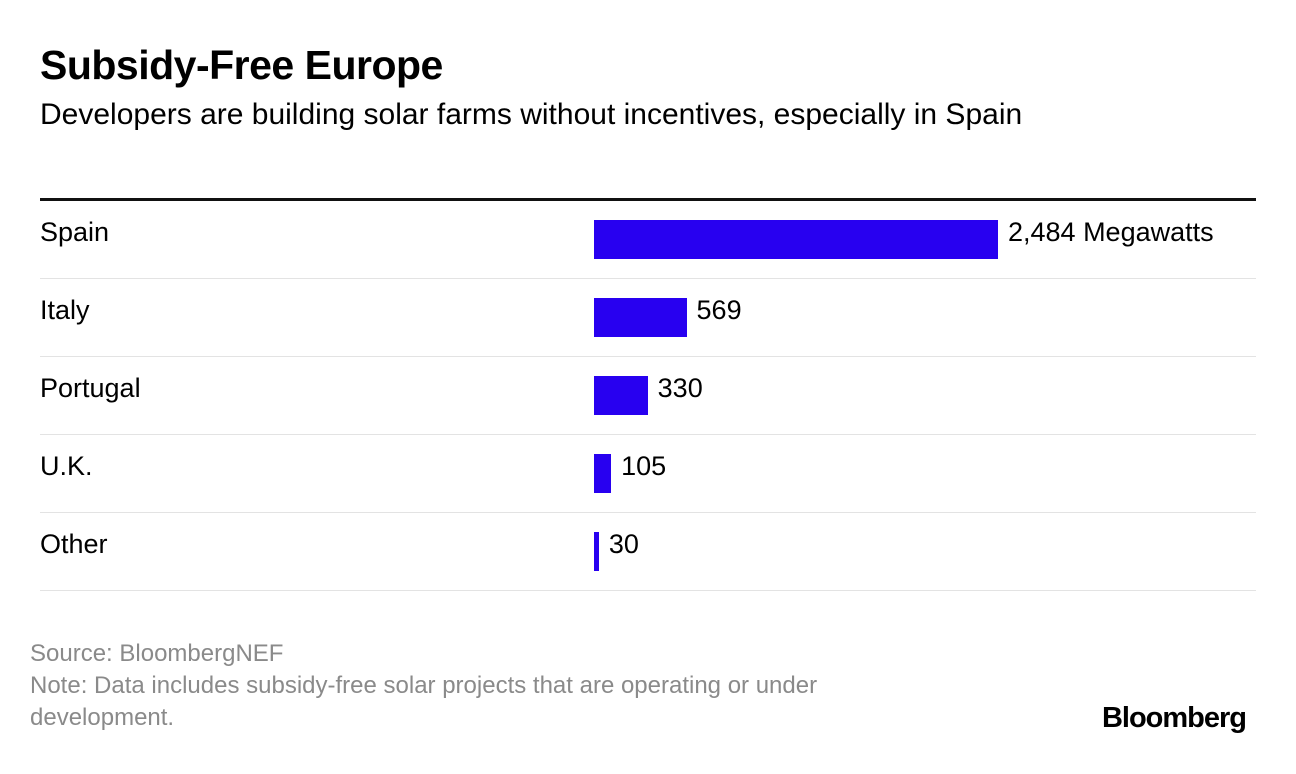 The height and width of the screenshot is (774, 1296). I want to click on source-text: Source: BloombergNEF, so click(157, 653).